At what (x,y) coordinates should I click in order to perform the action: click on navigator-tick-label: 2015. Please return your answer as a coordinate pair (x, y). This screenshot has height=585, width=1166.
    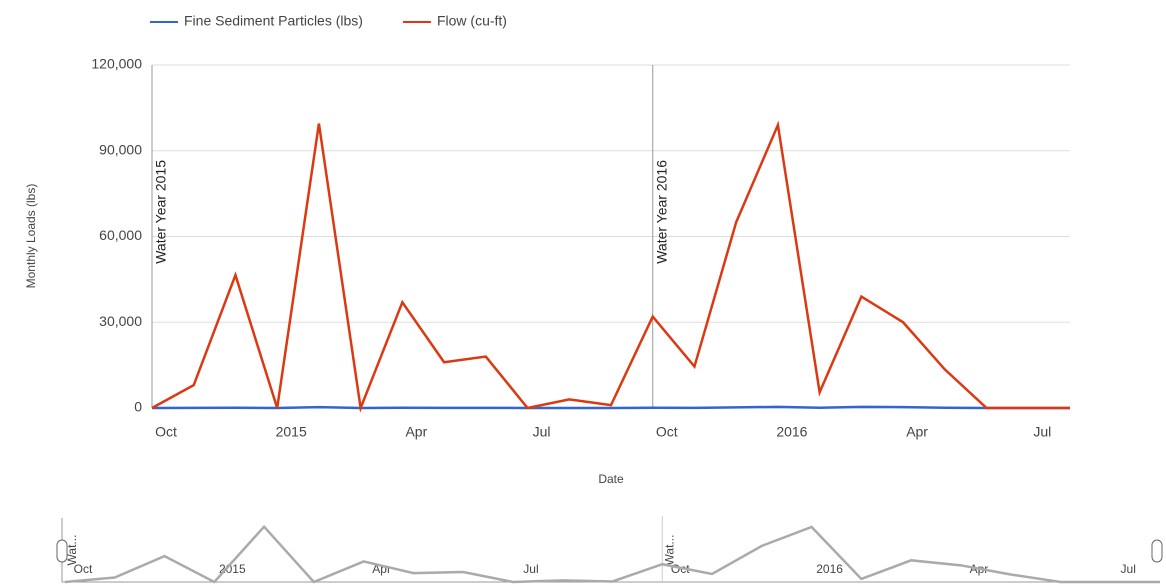
    Looking at the image, I should click on (232, 569).